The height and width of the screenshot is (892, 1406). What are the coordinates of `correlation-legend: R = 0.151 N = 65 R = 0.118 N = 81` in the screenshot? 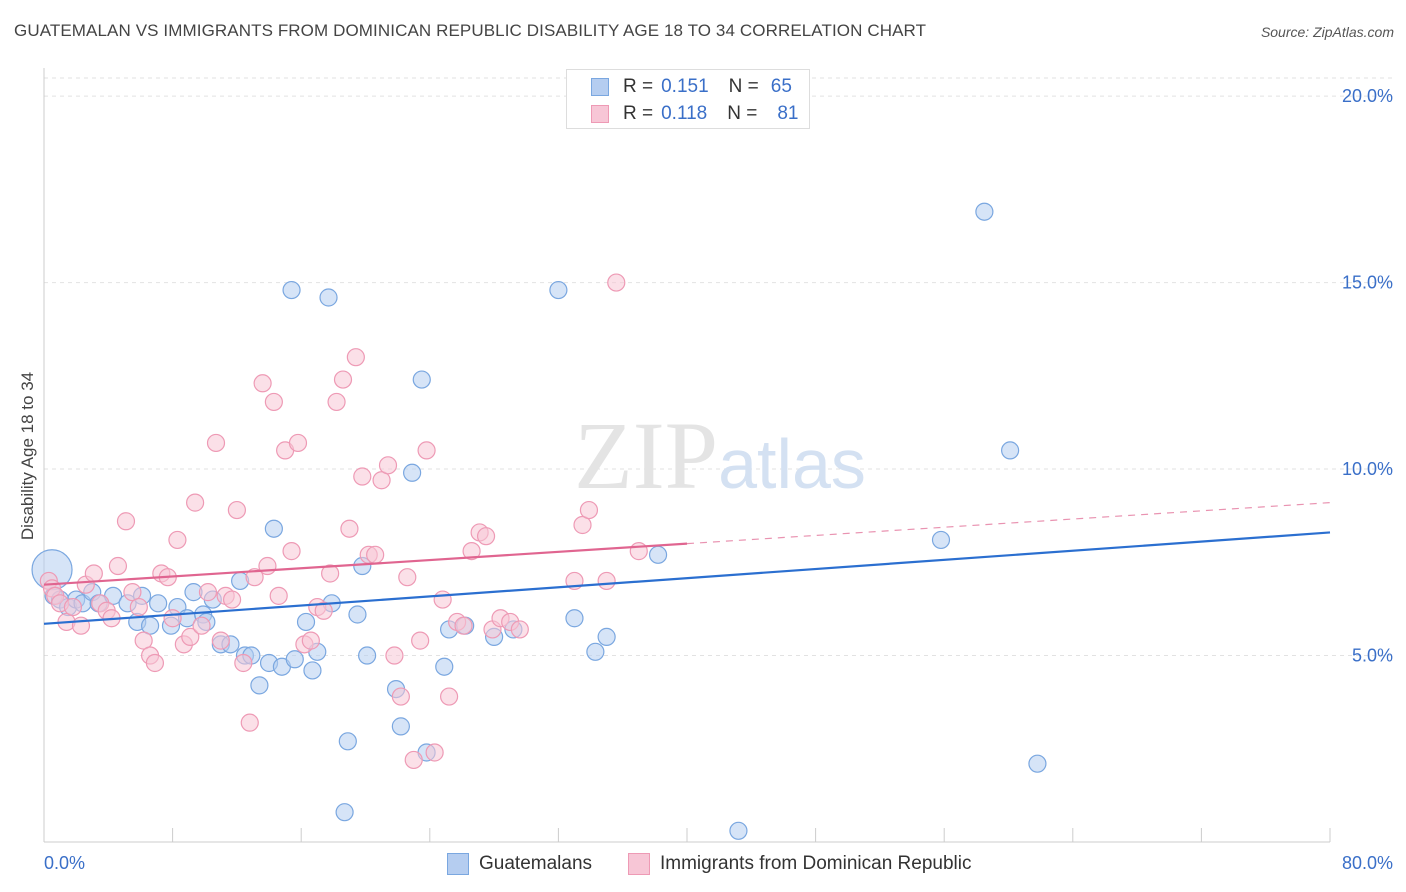 It's located at (688, 99).